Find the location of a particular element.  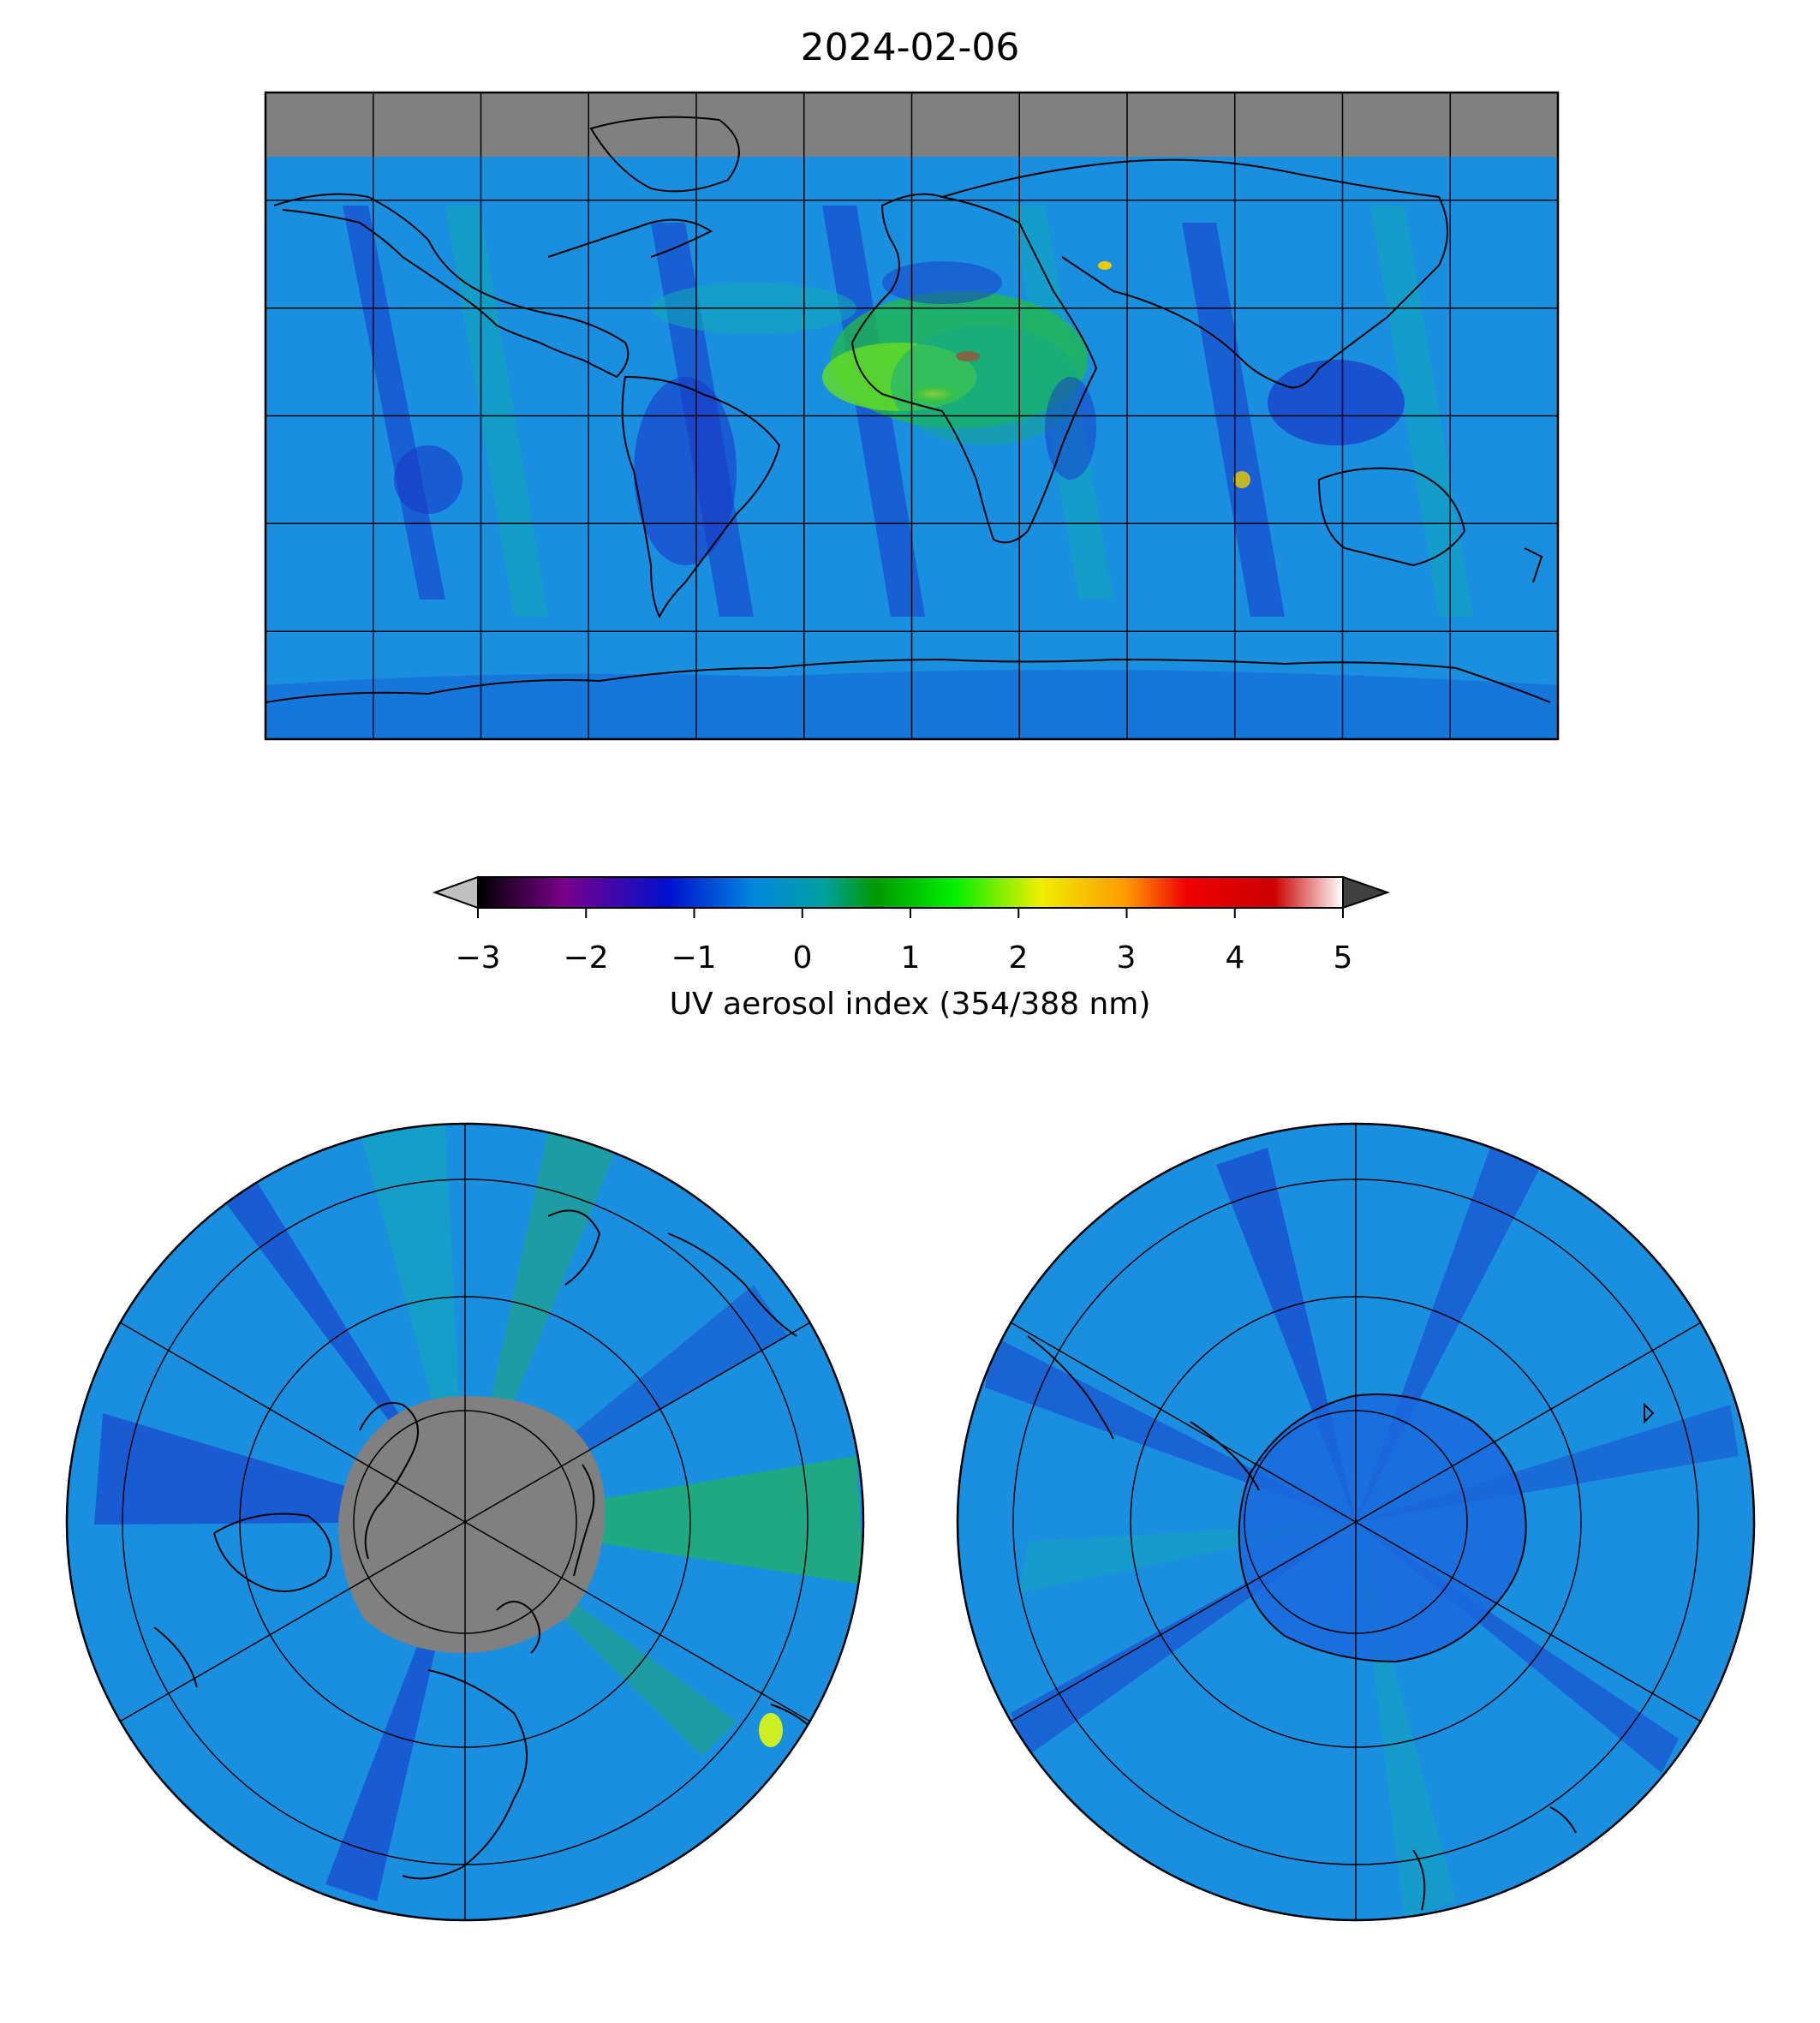

sp-coastlines is located at coordinates (1341, 1623).